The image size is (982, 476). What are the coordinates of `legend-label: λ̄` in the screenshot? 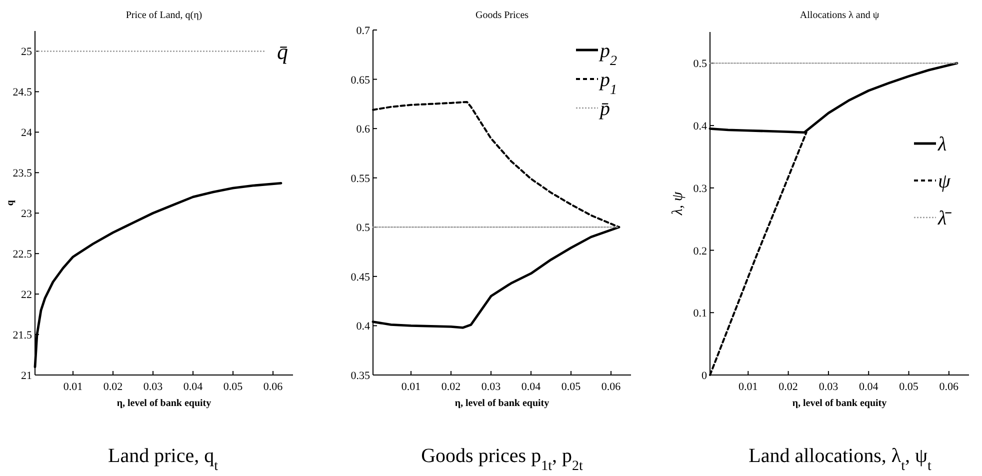 It's located at (944, 219).